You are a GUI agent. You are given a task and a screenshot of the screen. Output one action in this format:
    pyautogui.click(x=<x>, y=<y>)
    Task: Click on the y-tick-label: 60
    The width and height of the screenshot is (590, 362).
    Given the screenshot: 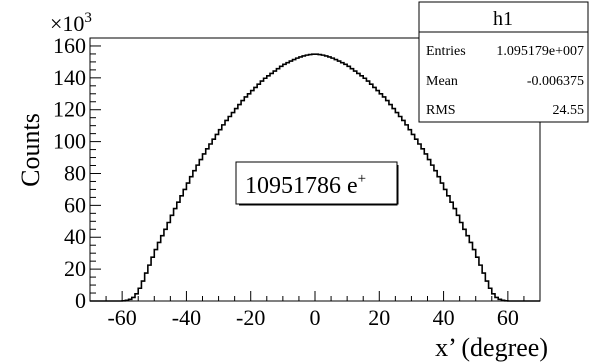 What is the action you would take?
    pyautogui.click(x=75, y=204)
    